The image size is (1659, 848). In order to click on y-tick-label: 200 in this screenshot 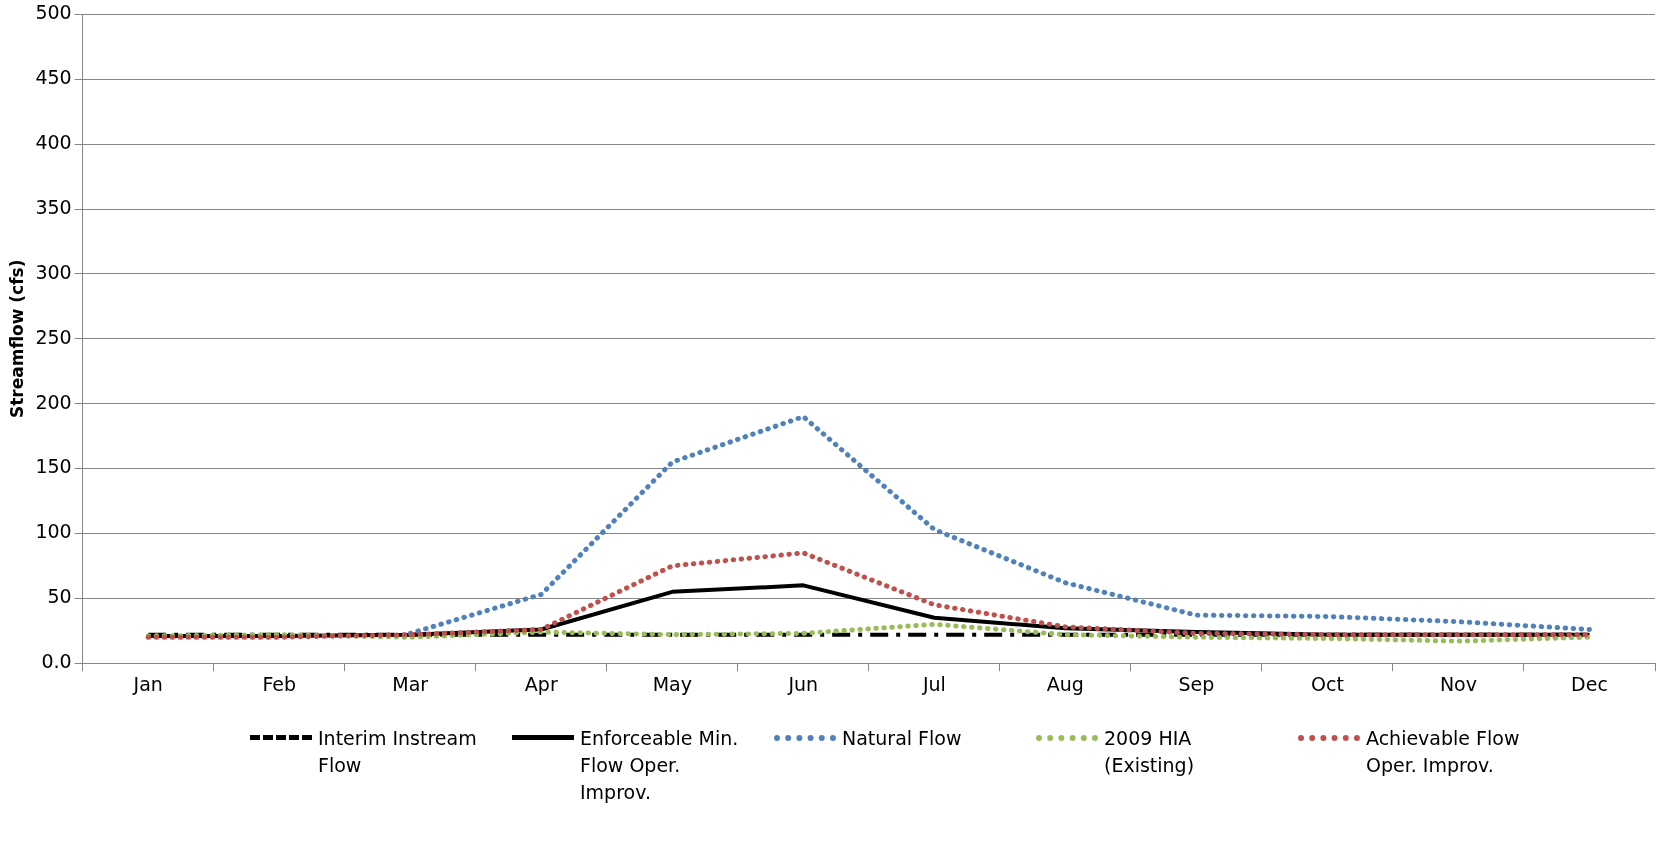, I will do `click(53, 401)`.